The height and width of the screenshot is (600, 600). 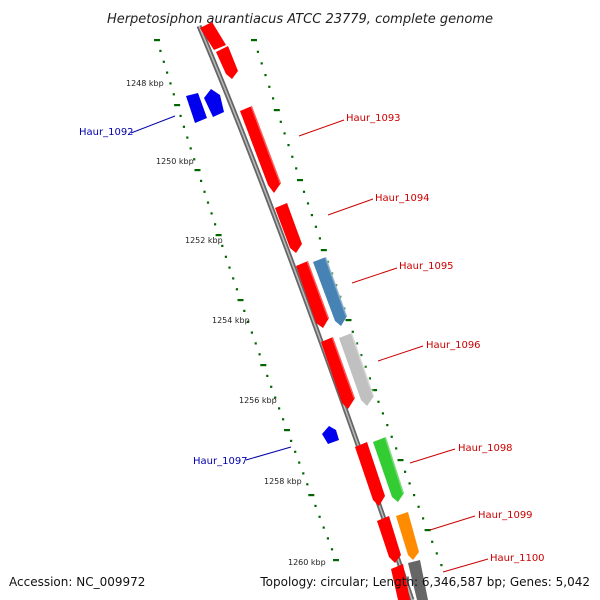 What do you see at coordinates (418, 580) in the screenshot?
I see `gene-cog-gray` at bounding box center [418, 580].